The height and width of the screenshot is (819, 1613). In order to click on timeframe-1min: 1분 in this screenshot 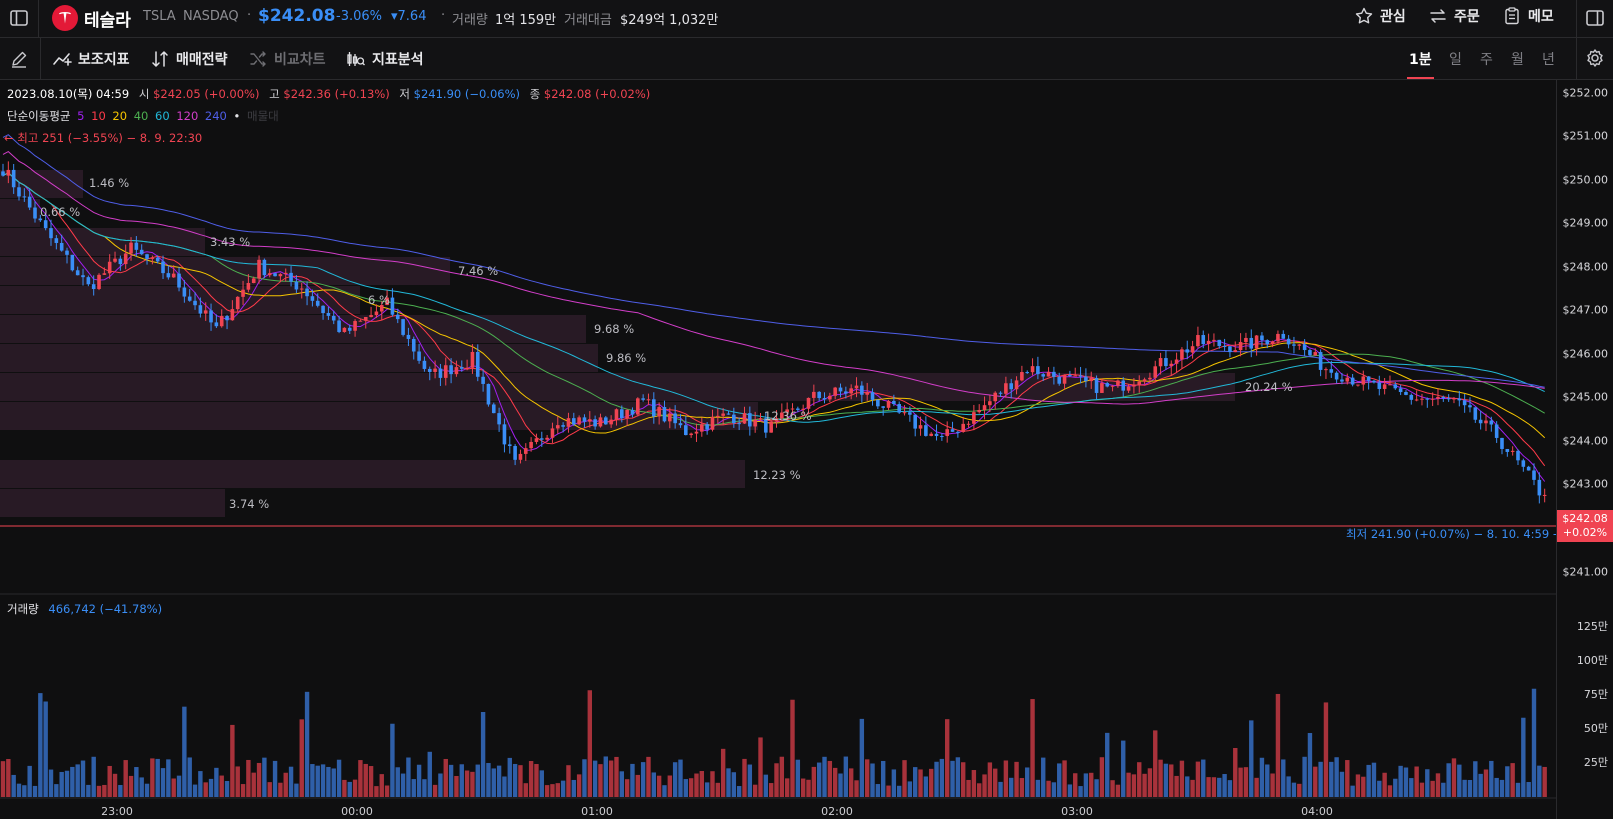, I will do `click(1420, 58)`.